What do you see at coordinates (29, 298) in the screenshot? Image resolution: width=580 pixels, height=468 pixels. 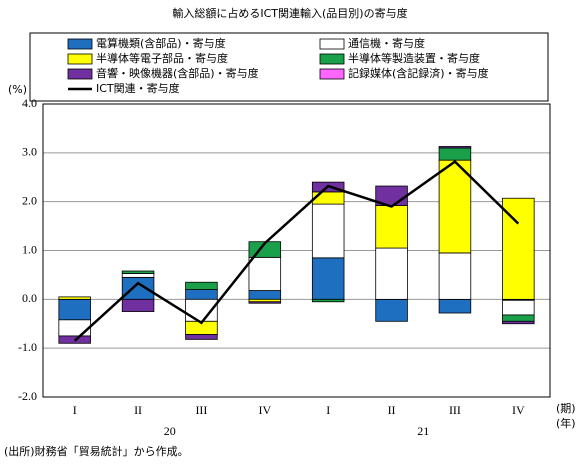 I see `y-tick-label: 0.0` at bounding box center [29, 298].